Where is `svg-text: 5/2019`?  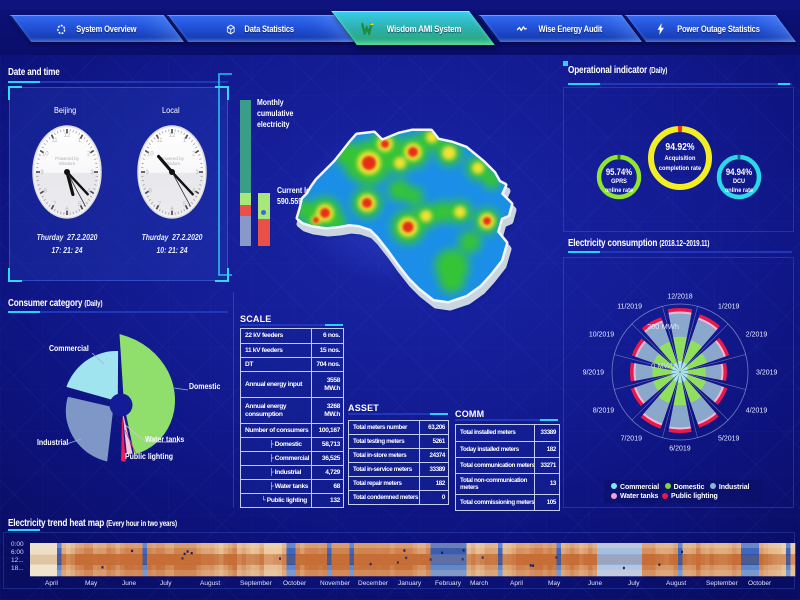
svg-text: 5/2019 is located at coordinates (729, 438).